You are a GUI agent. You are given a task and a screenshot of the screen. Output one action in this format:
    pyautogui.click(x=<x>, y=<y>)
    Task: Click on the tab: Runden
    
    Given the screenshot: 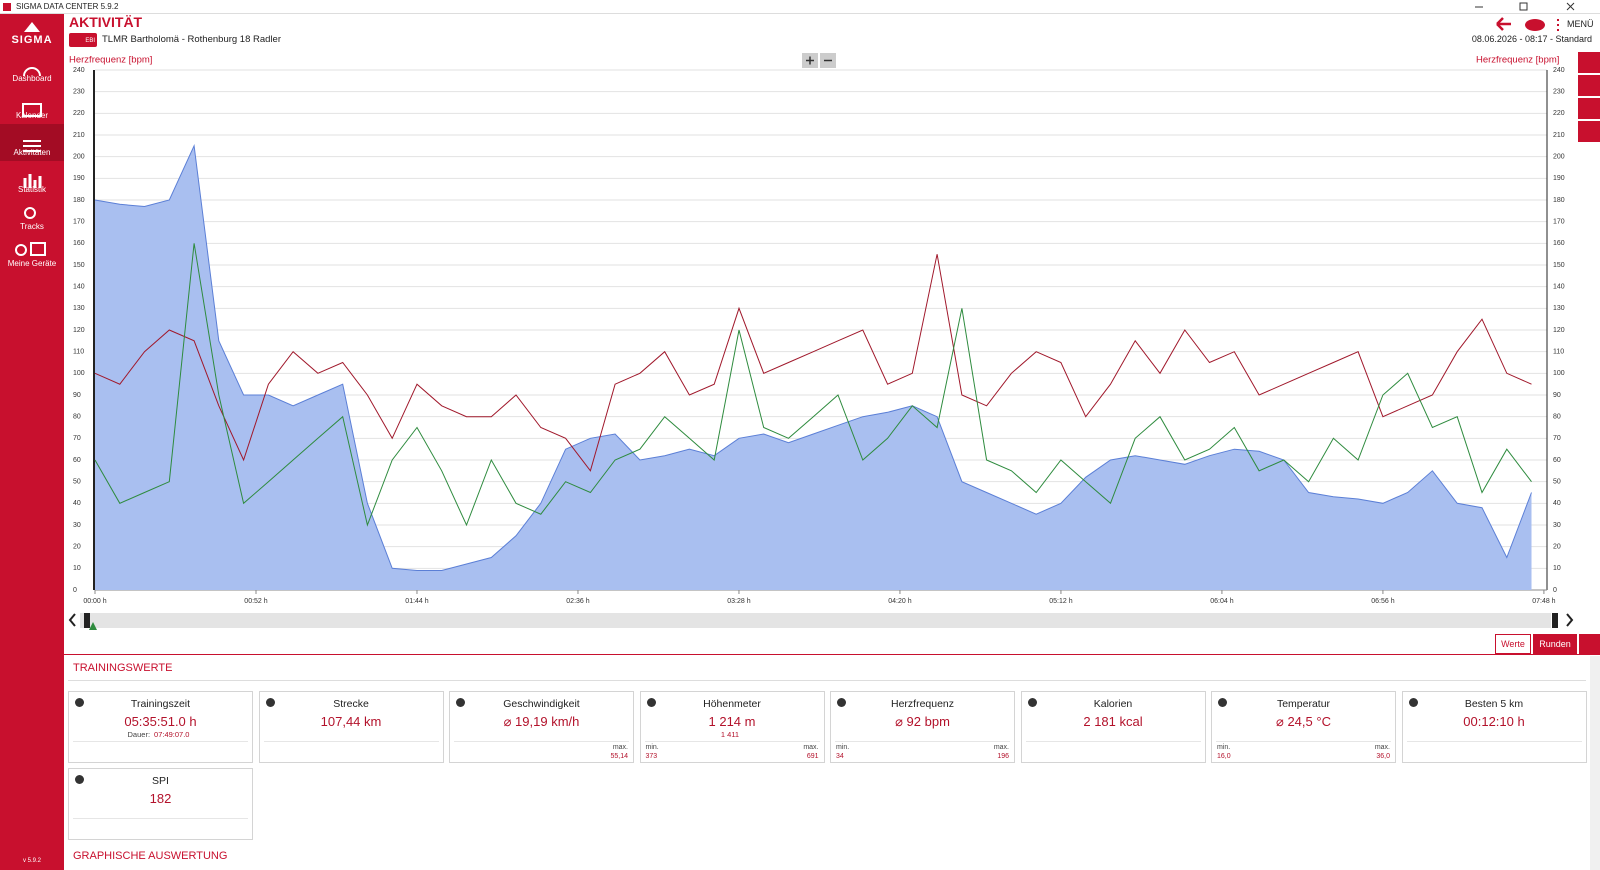 What is the action you would take?
    pyautogui.click(x=1555, y=644)
    